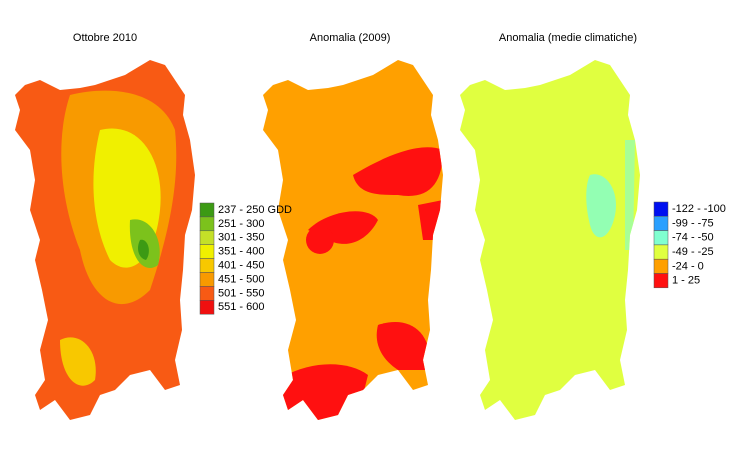 The height and width of the screenshot is (450, 730). Describe the element at coordinates (568, 38) in the screenshot. I see `map-title: Anomalia (medie climatiche)` at that location.